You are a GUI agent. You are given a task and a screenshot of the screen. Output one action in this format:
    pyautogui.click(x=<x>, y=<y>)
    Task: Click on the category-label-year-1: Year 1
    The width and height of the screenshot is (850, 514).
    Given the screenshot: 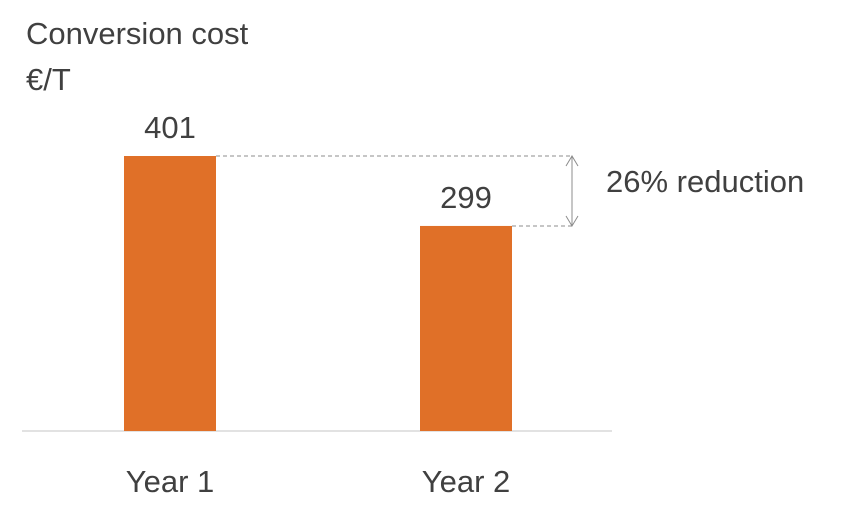 What is the action you would take?
    pyautogui.click(x=170, y=481)
    